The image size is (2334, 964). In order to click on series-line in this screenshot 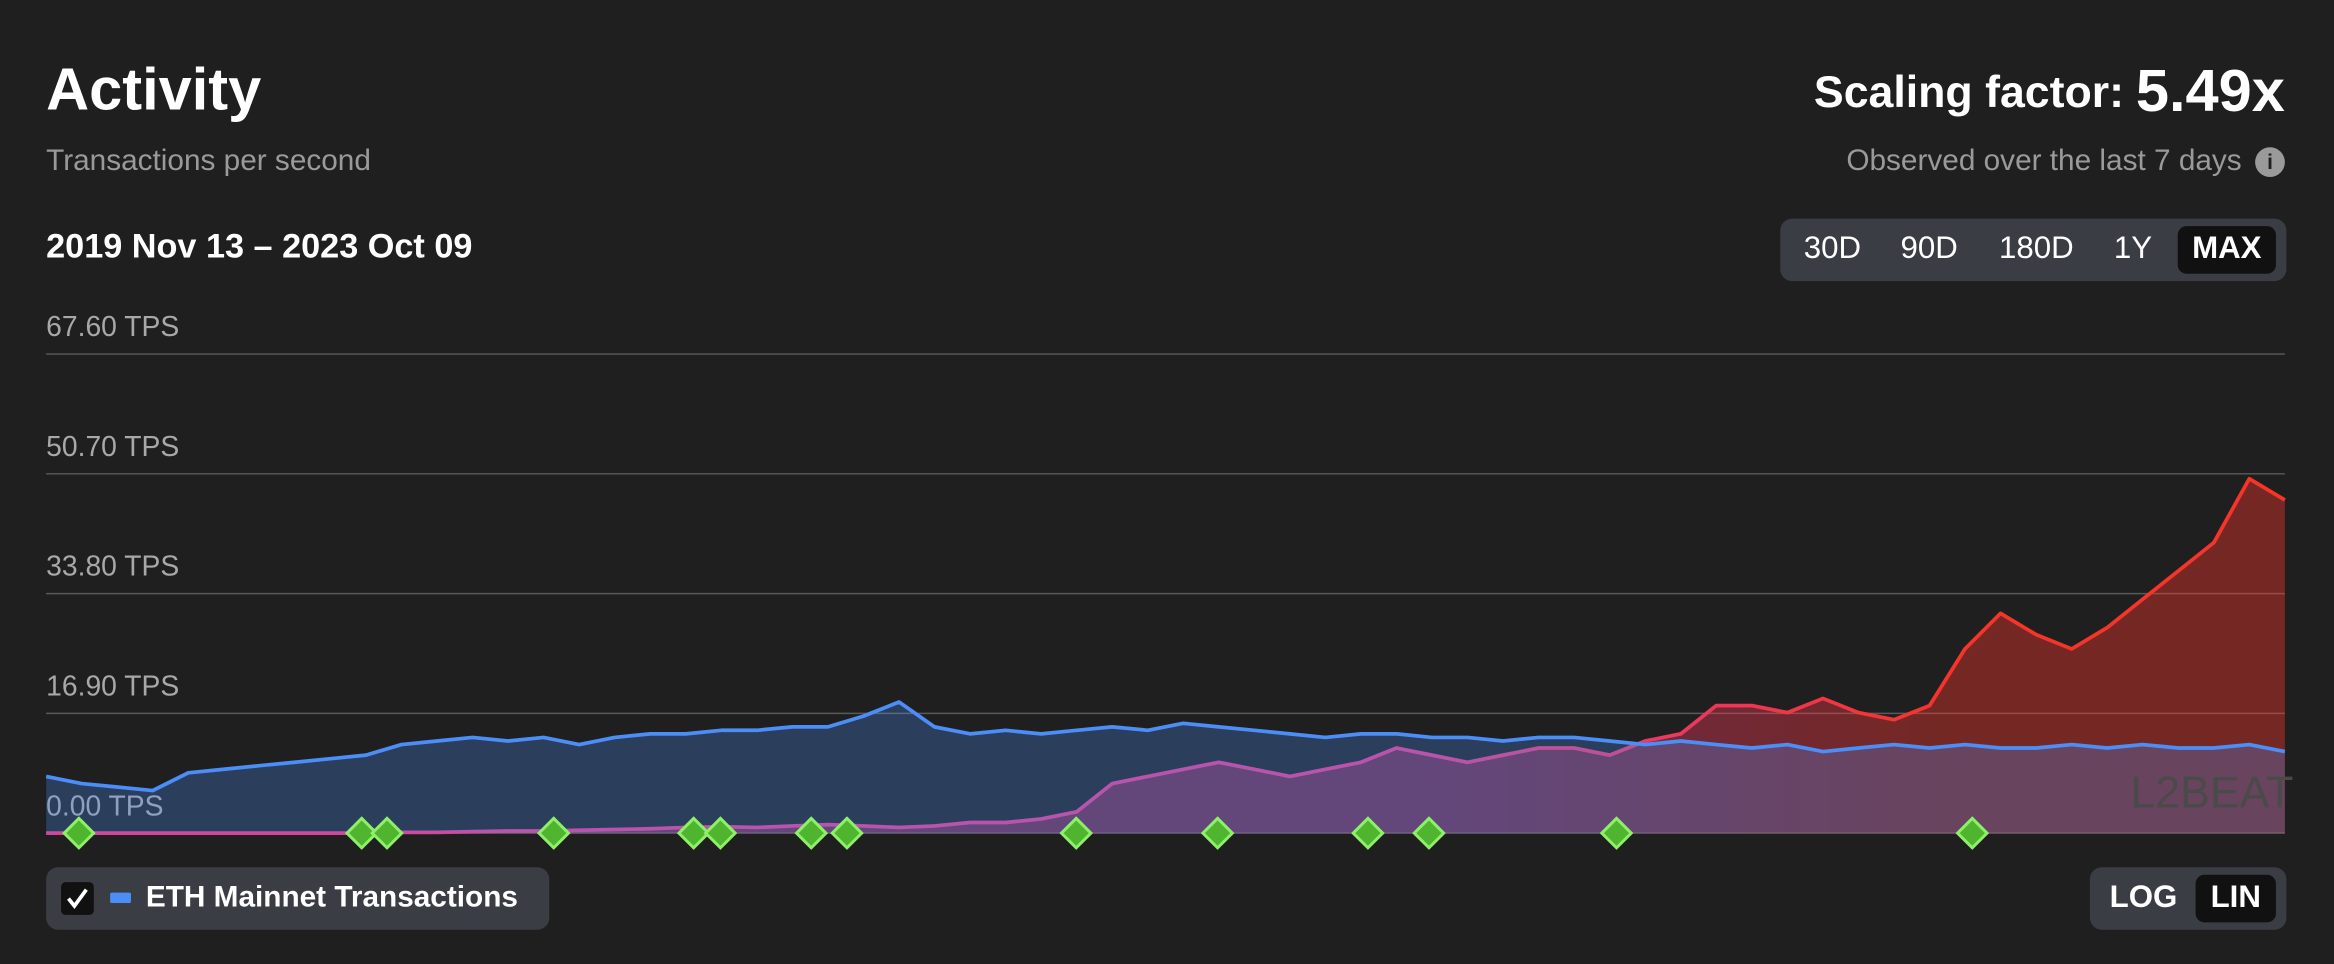, I will do `click(1165, 746)`.